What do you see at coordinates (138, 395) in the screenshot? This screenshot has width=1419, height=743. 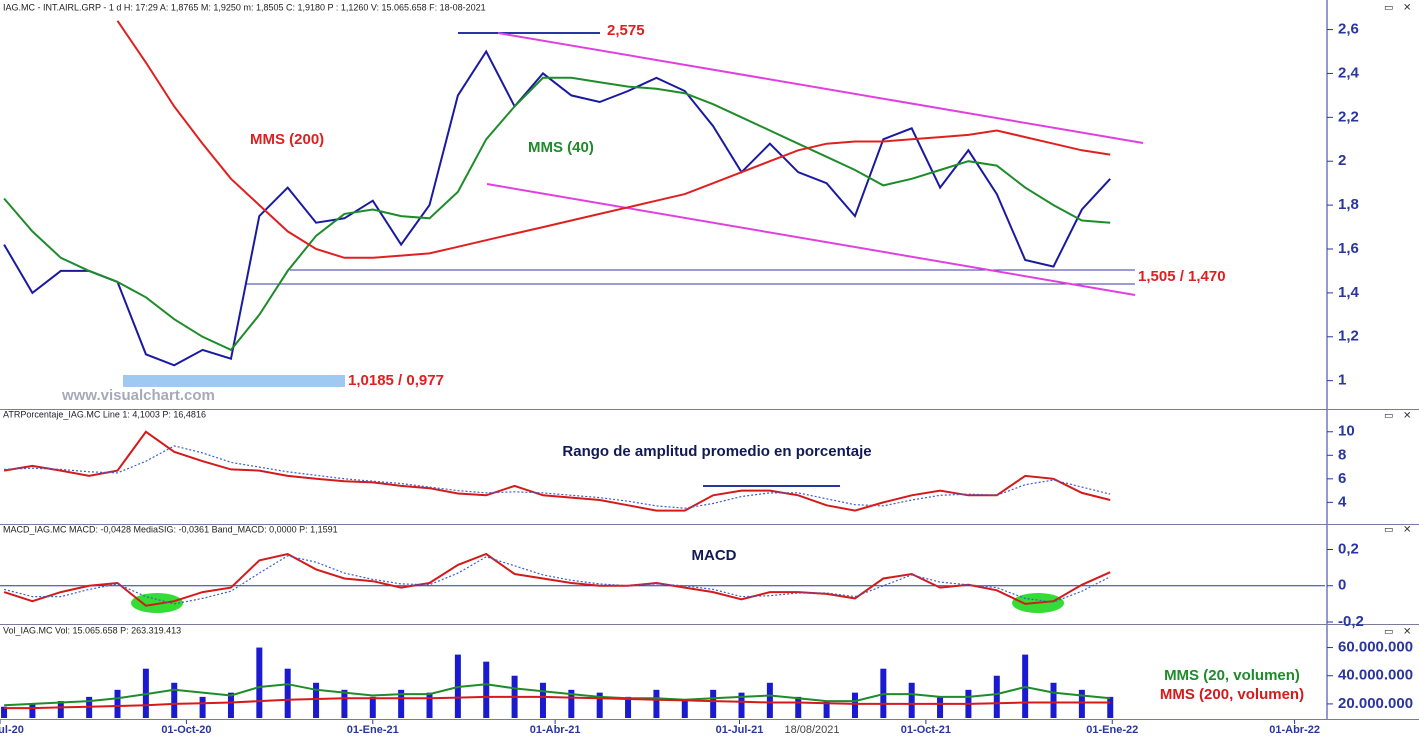 I see `annotation: www.visualchart.com` at bounding box center [138, 395].